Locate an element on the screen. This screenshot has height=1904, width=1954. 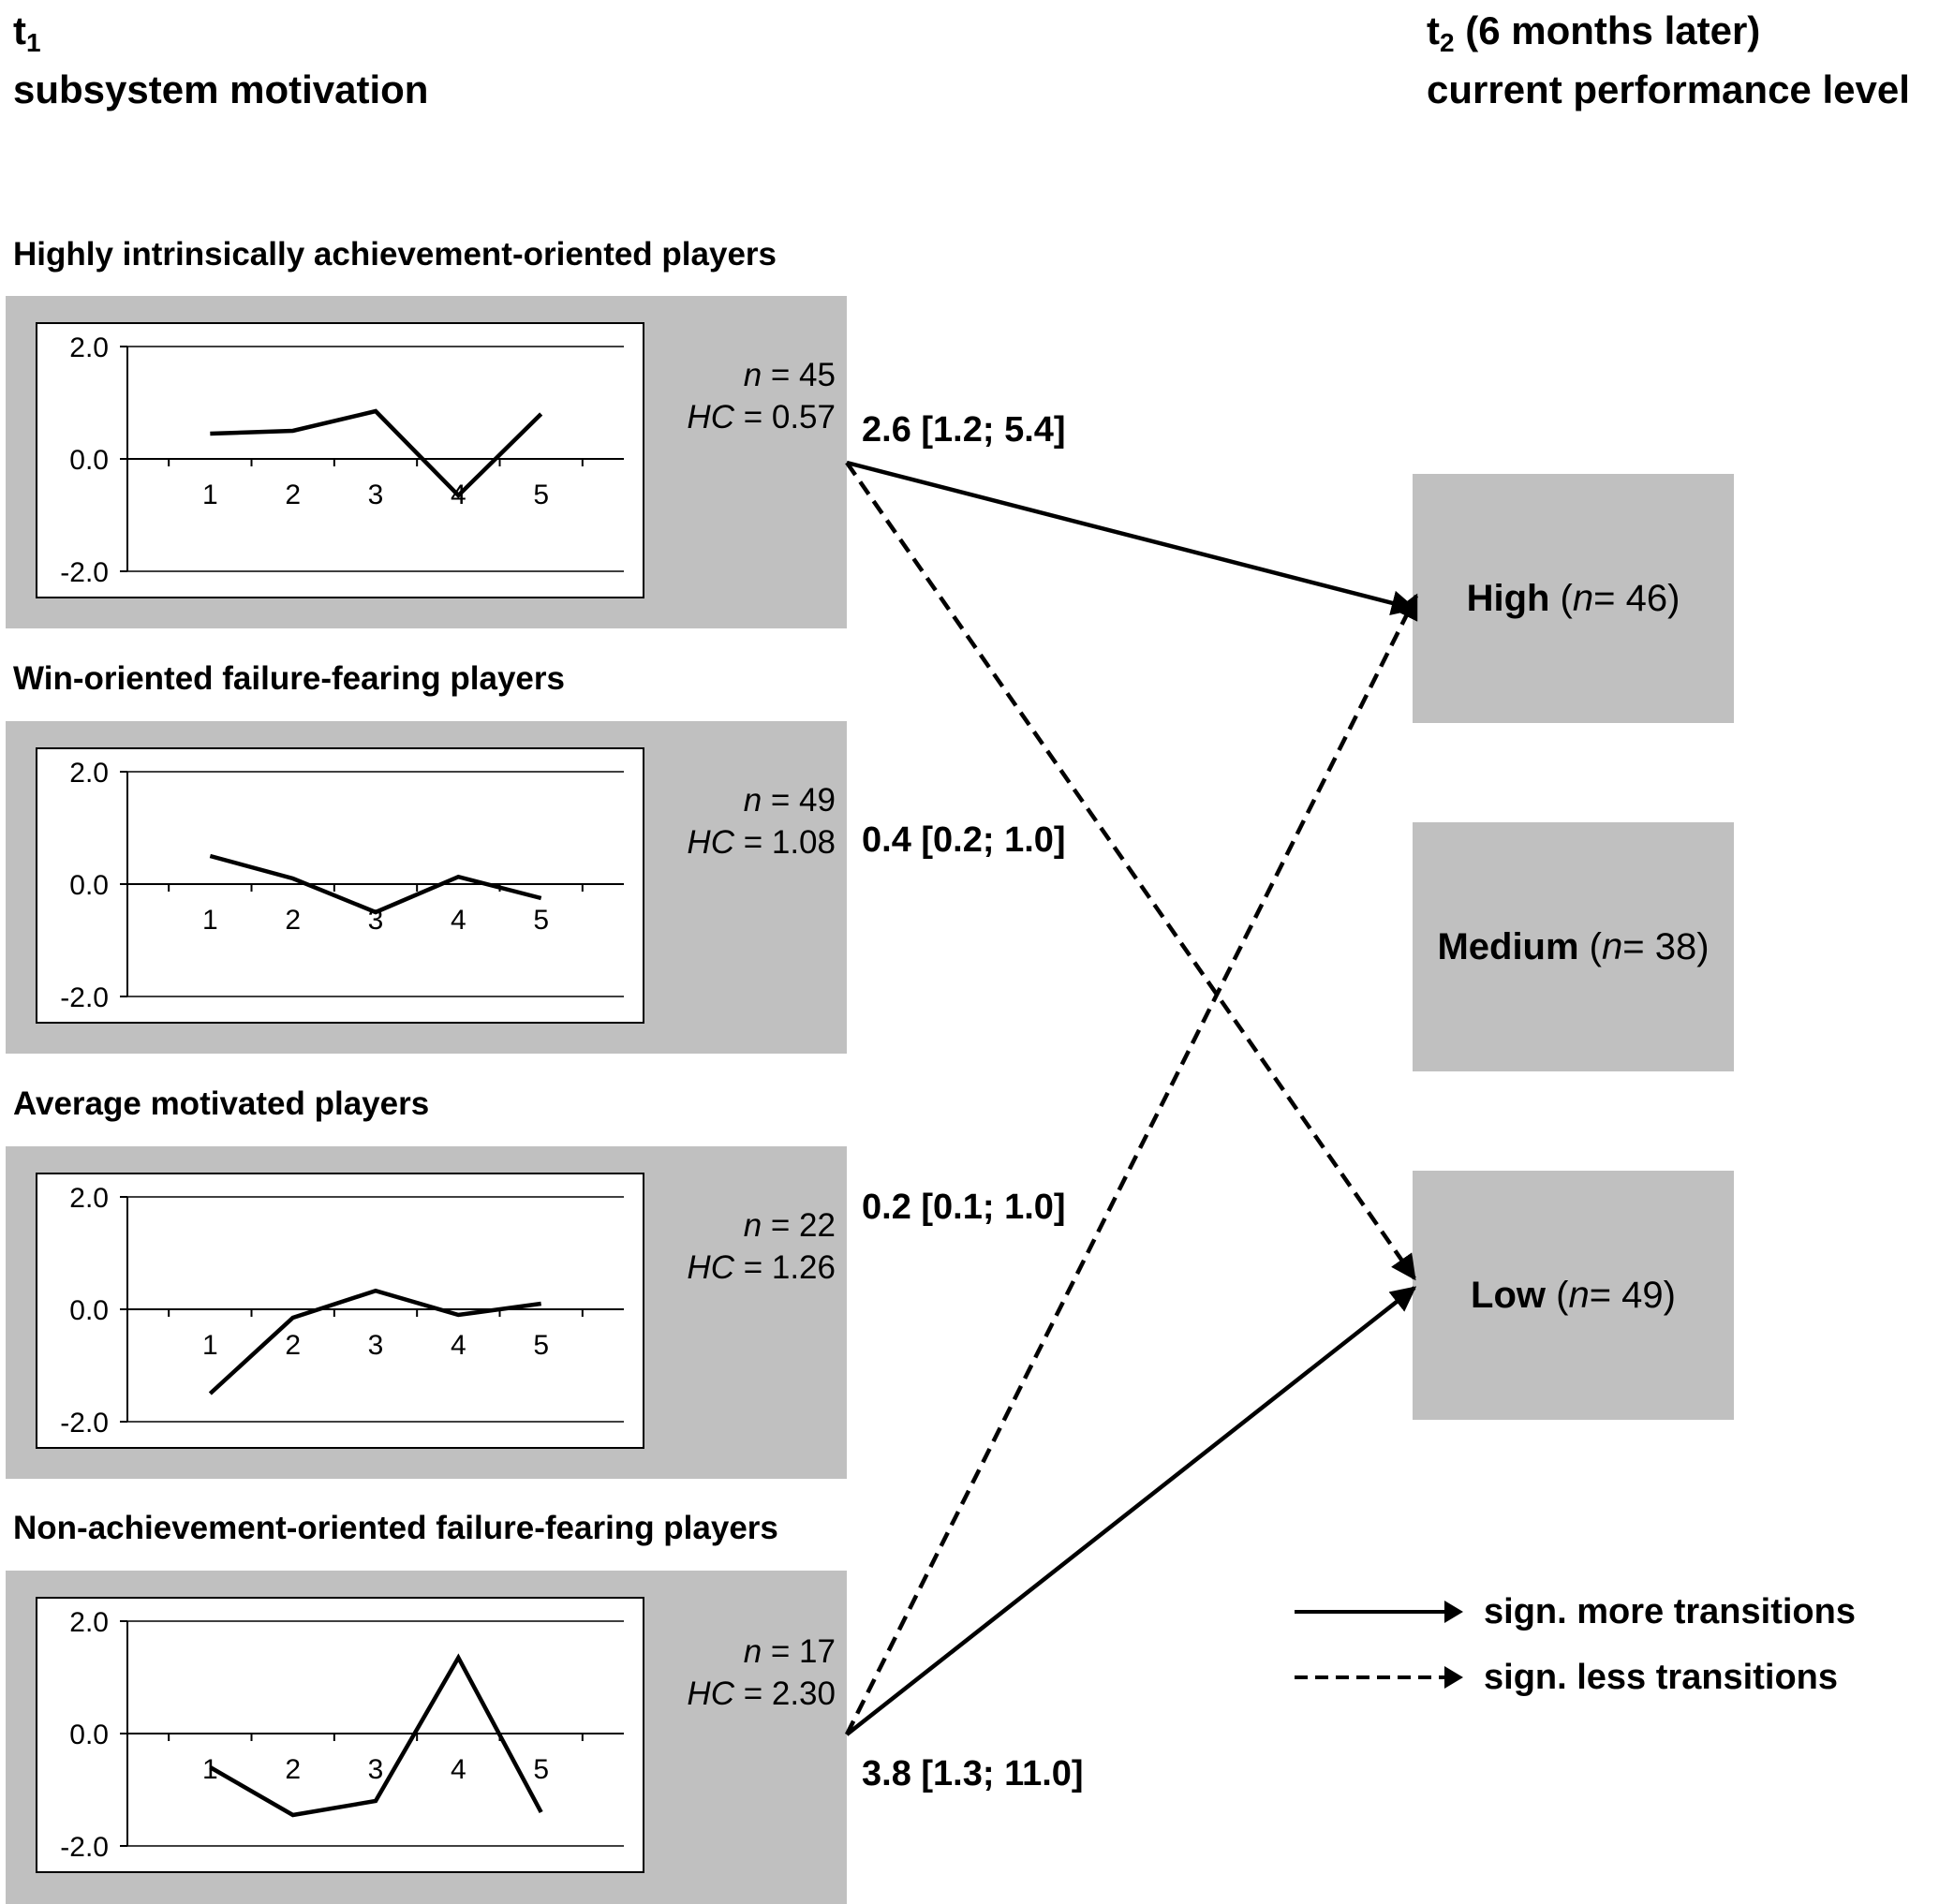
group-panel-3: 2.0 0.0 -2.0 1 2 3 4 5 n = 22 HC = 1.26 is located at coordinates (427, 1312).